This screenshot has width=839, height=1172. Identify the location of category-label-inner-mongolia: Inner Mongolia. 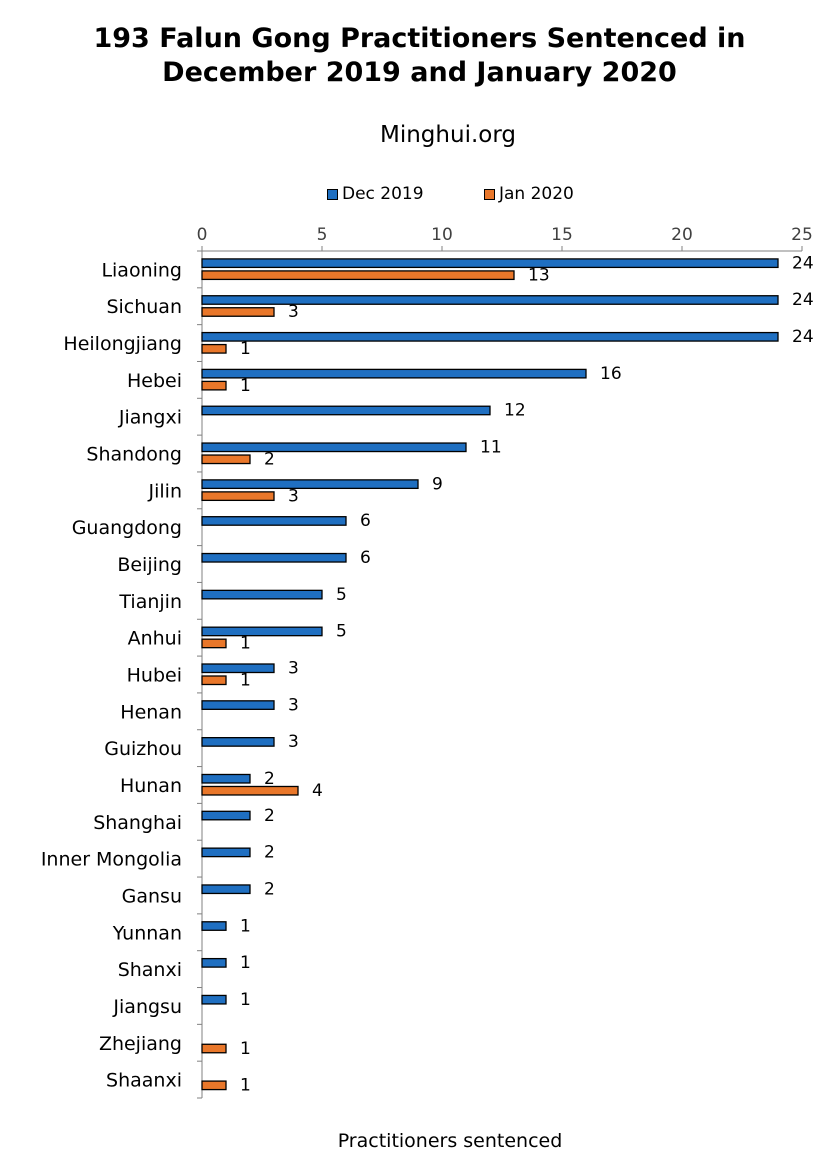
(111, 860).